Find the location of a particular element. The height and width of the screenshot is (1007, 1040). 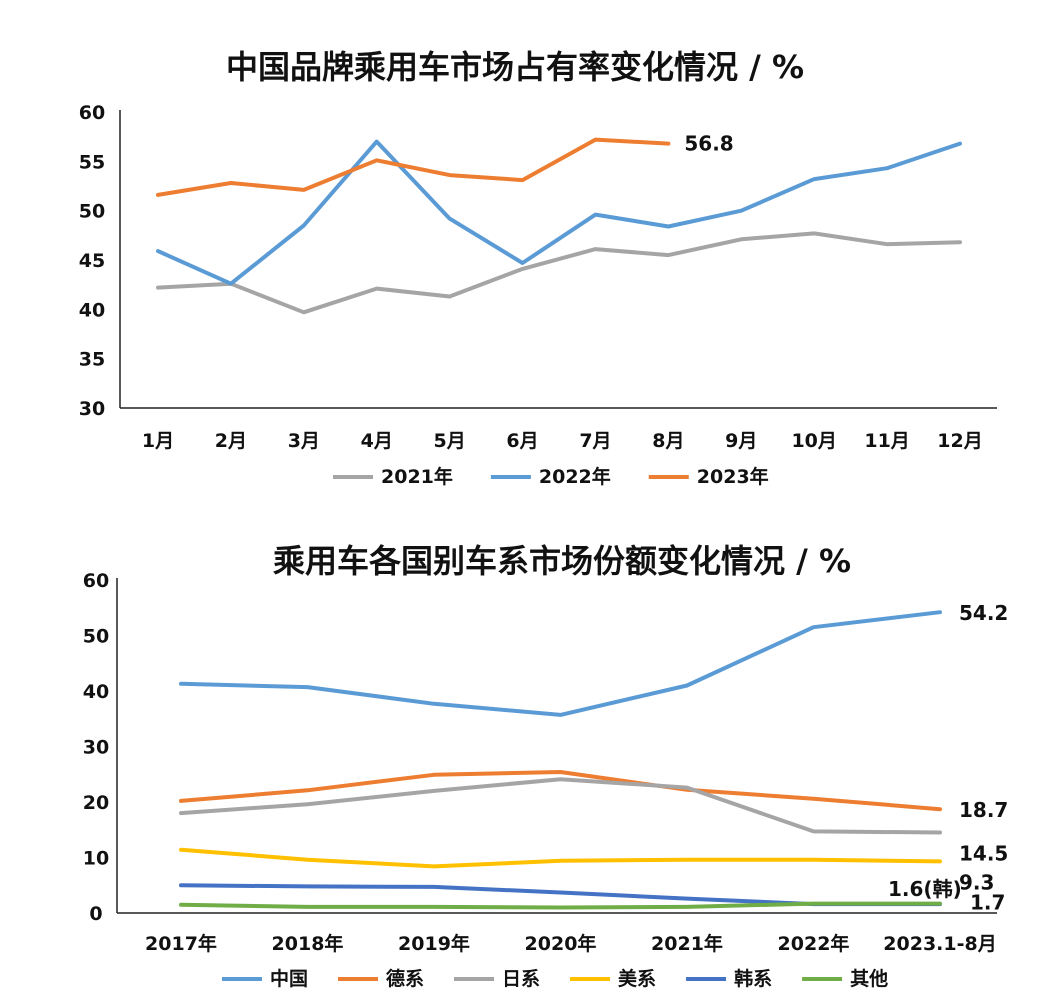

chart1-x-tick-label: 7月 is located at coordinates (595, 441).